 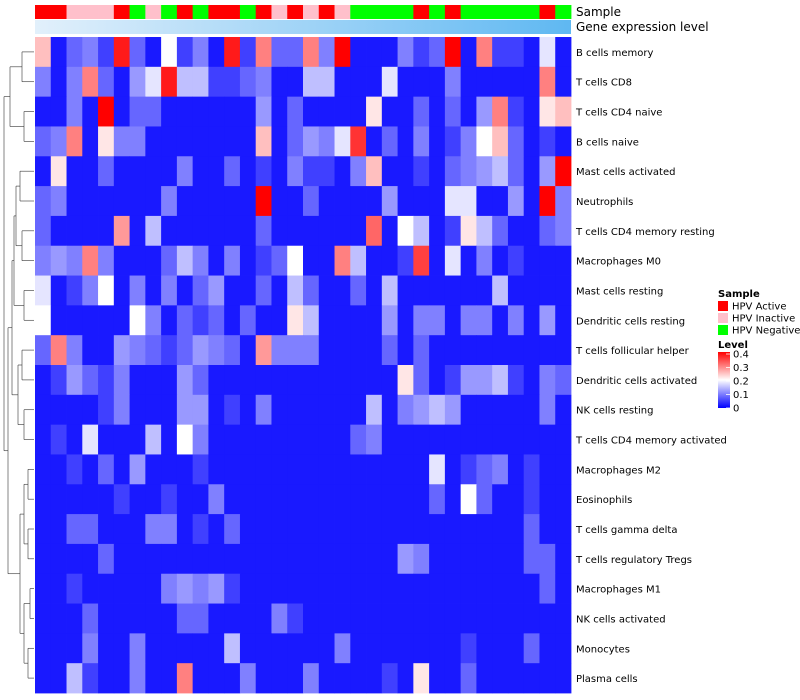 I want to click on level-tick-label: 0.1, so click(x=741, y=395).